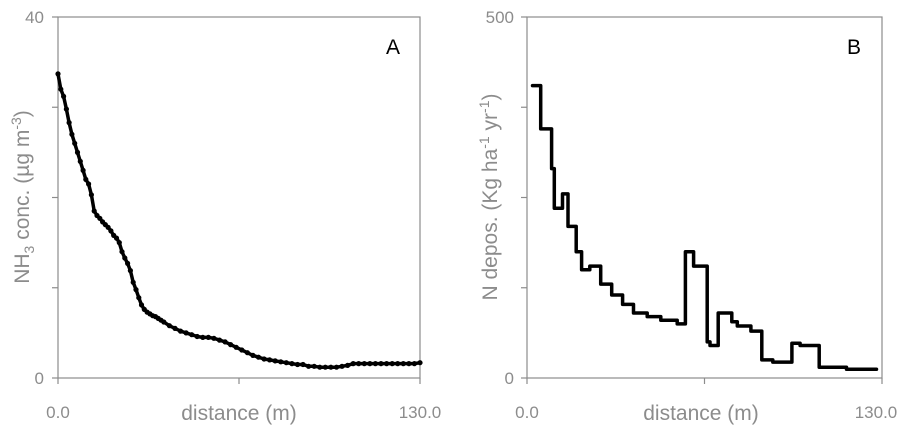  I want to click on panel-a-x-tick-left: 0.0, so click(58, 412).